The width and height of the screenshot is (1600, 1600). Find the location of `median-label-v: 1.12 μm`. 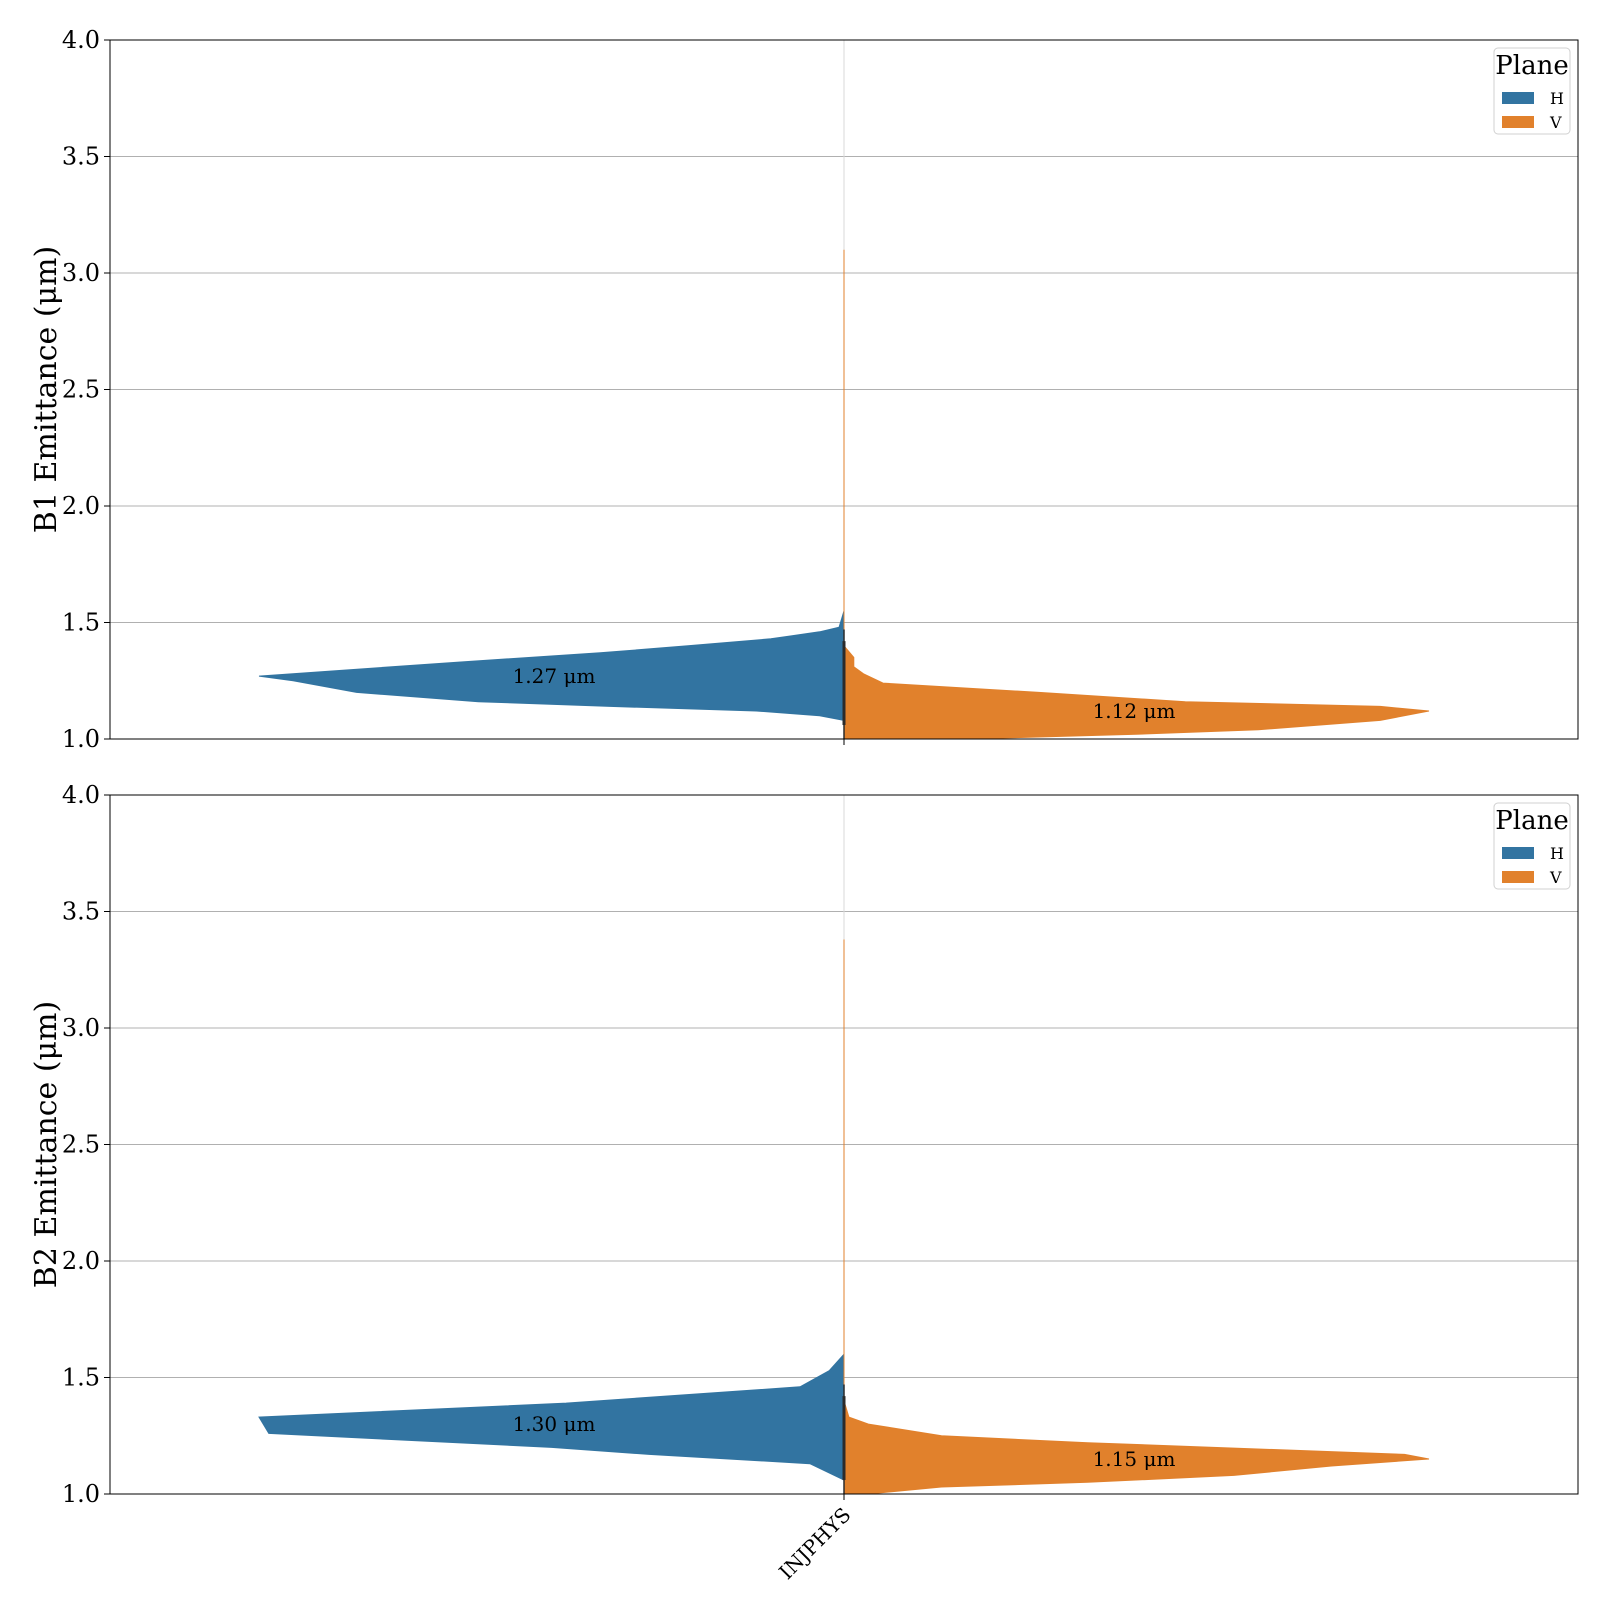

median-label-v: 1.12 μm is located at coordinates (1134, 711).